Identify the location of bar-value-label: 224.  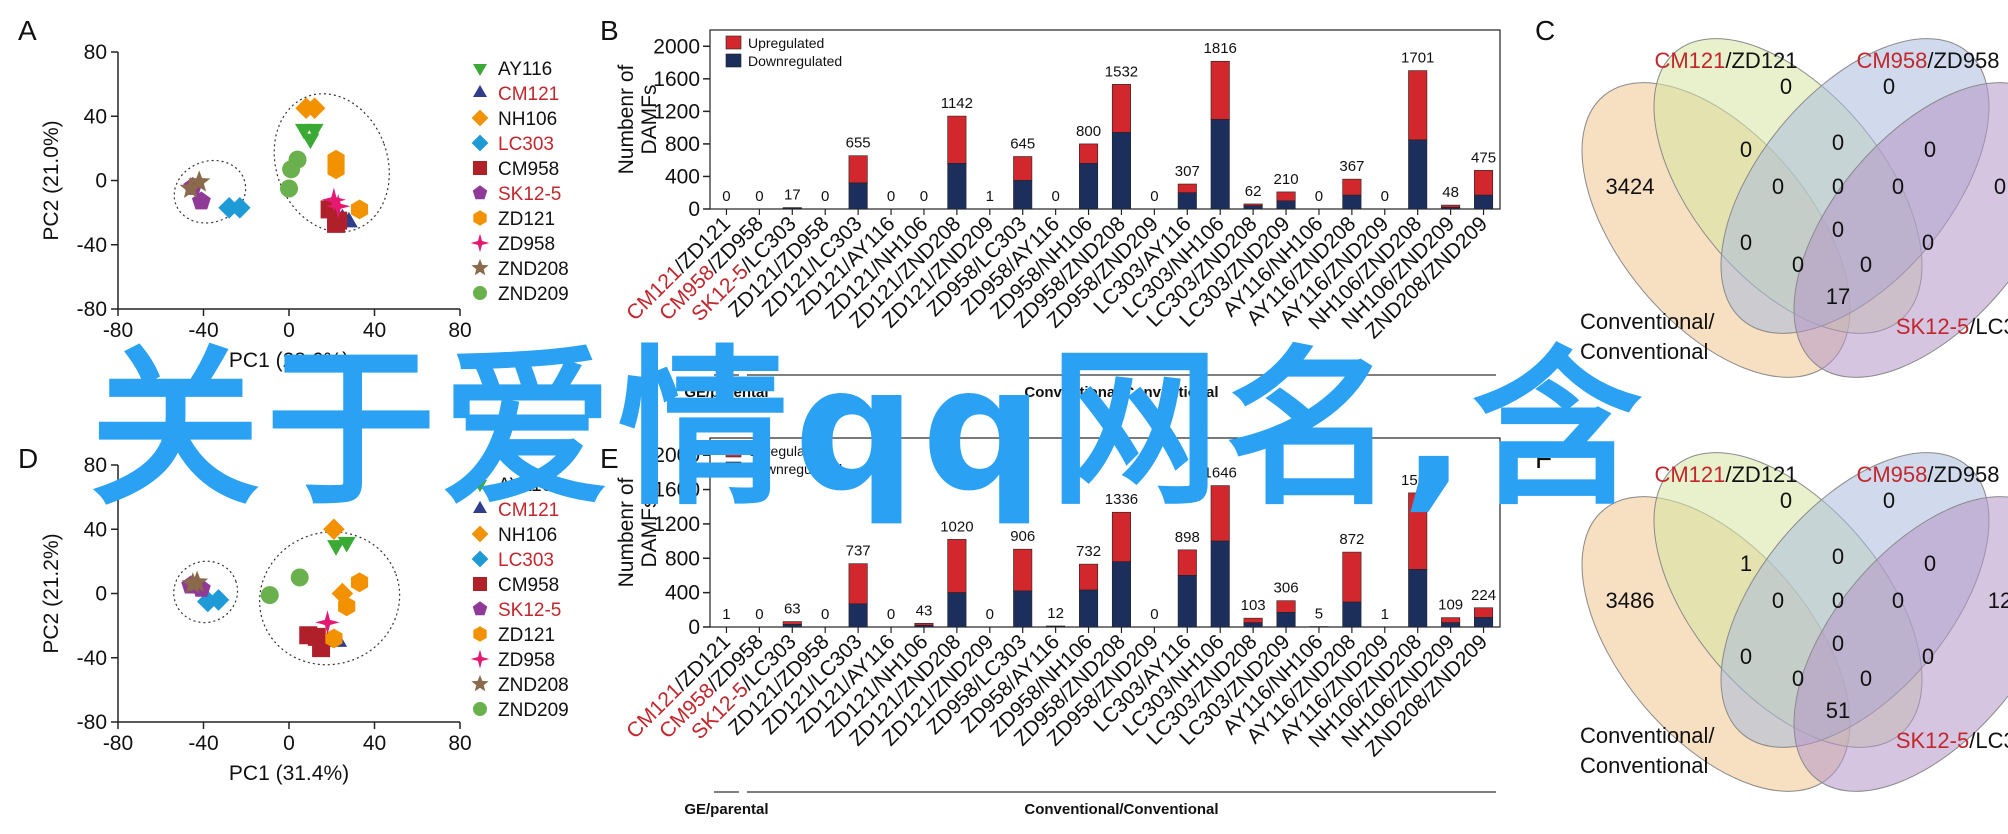
(1483, 595).